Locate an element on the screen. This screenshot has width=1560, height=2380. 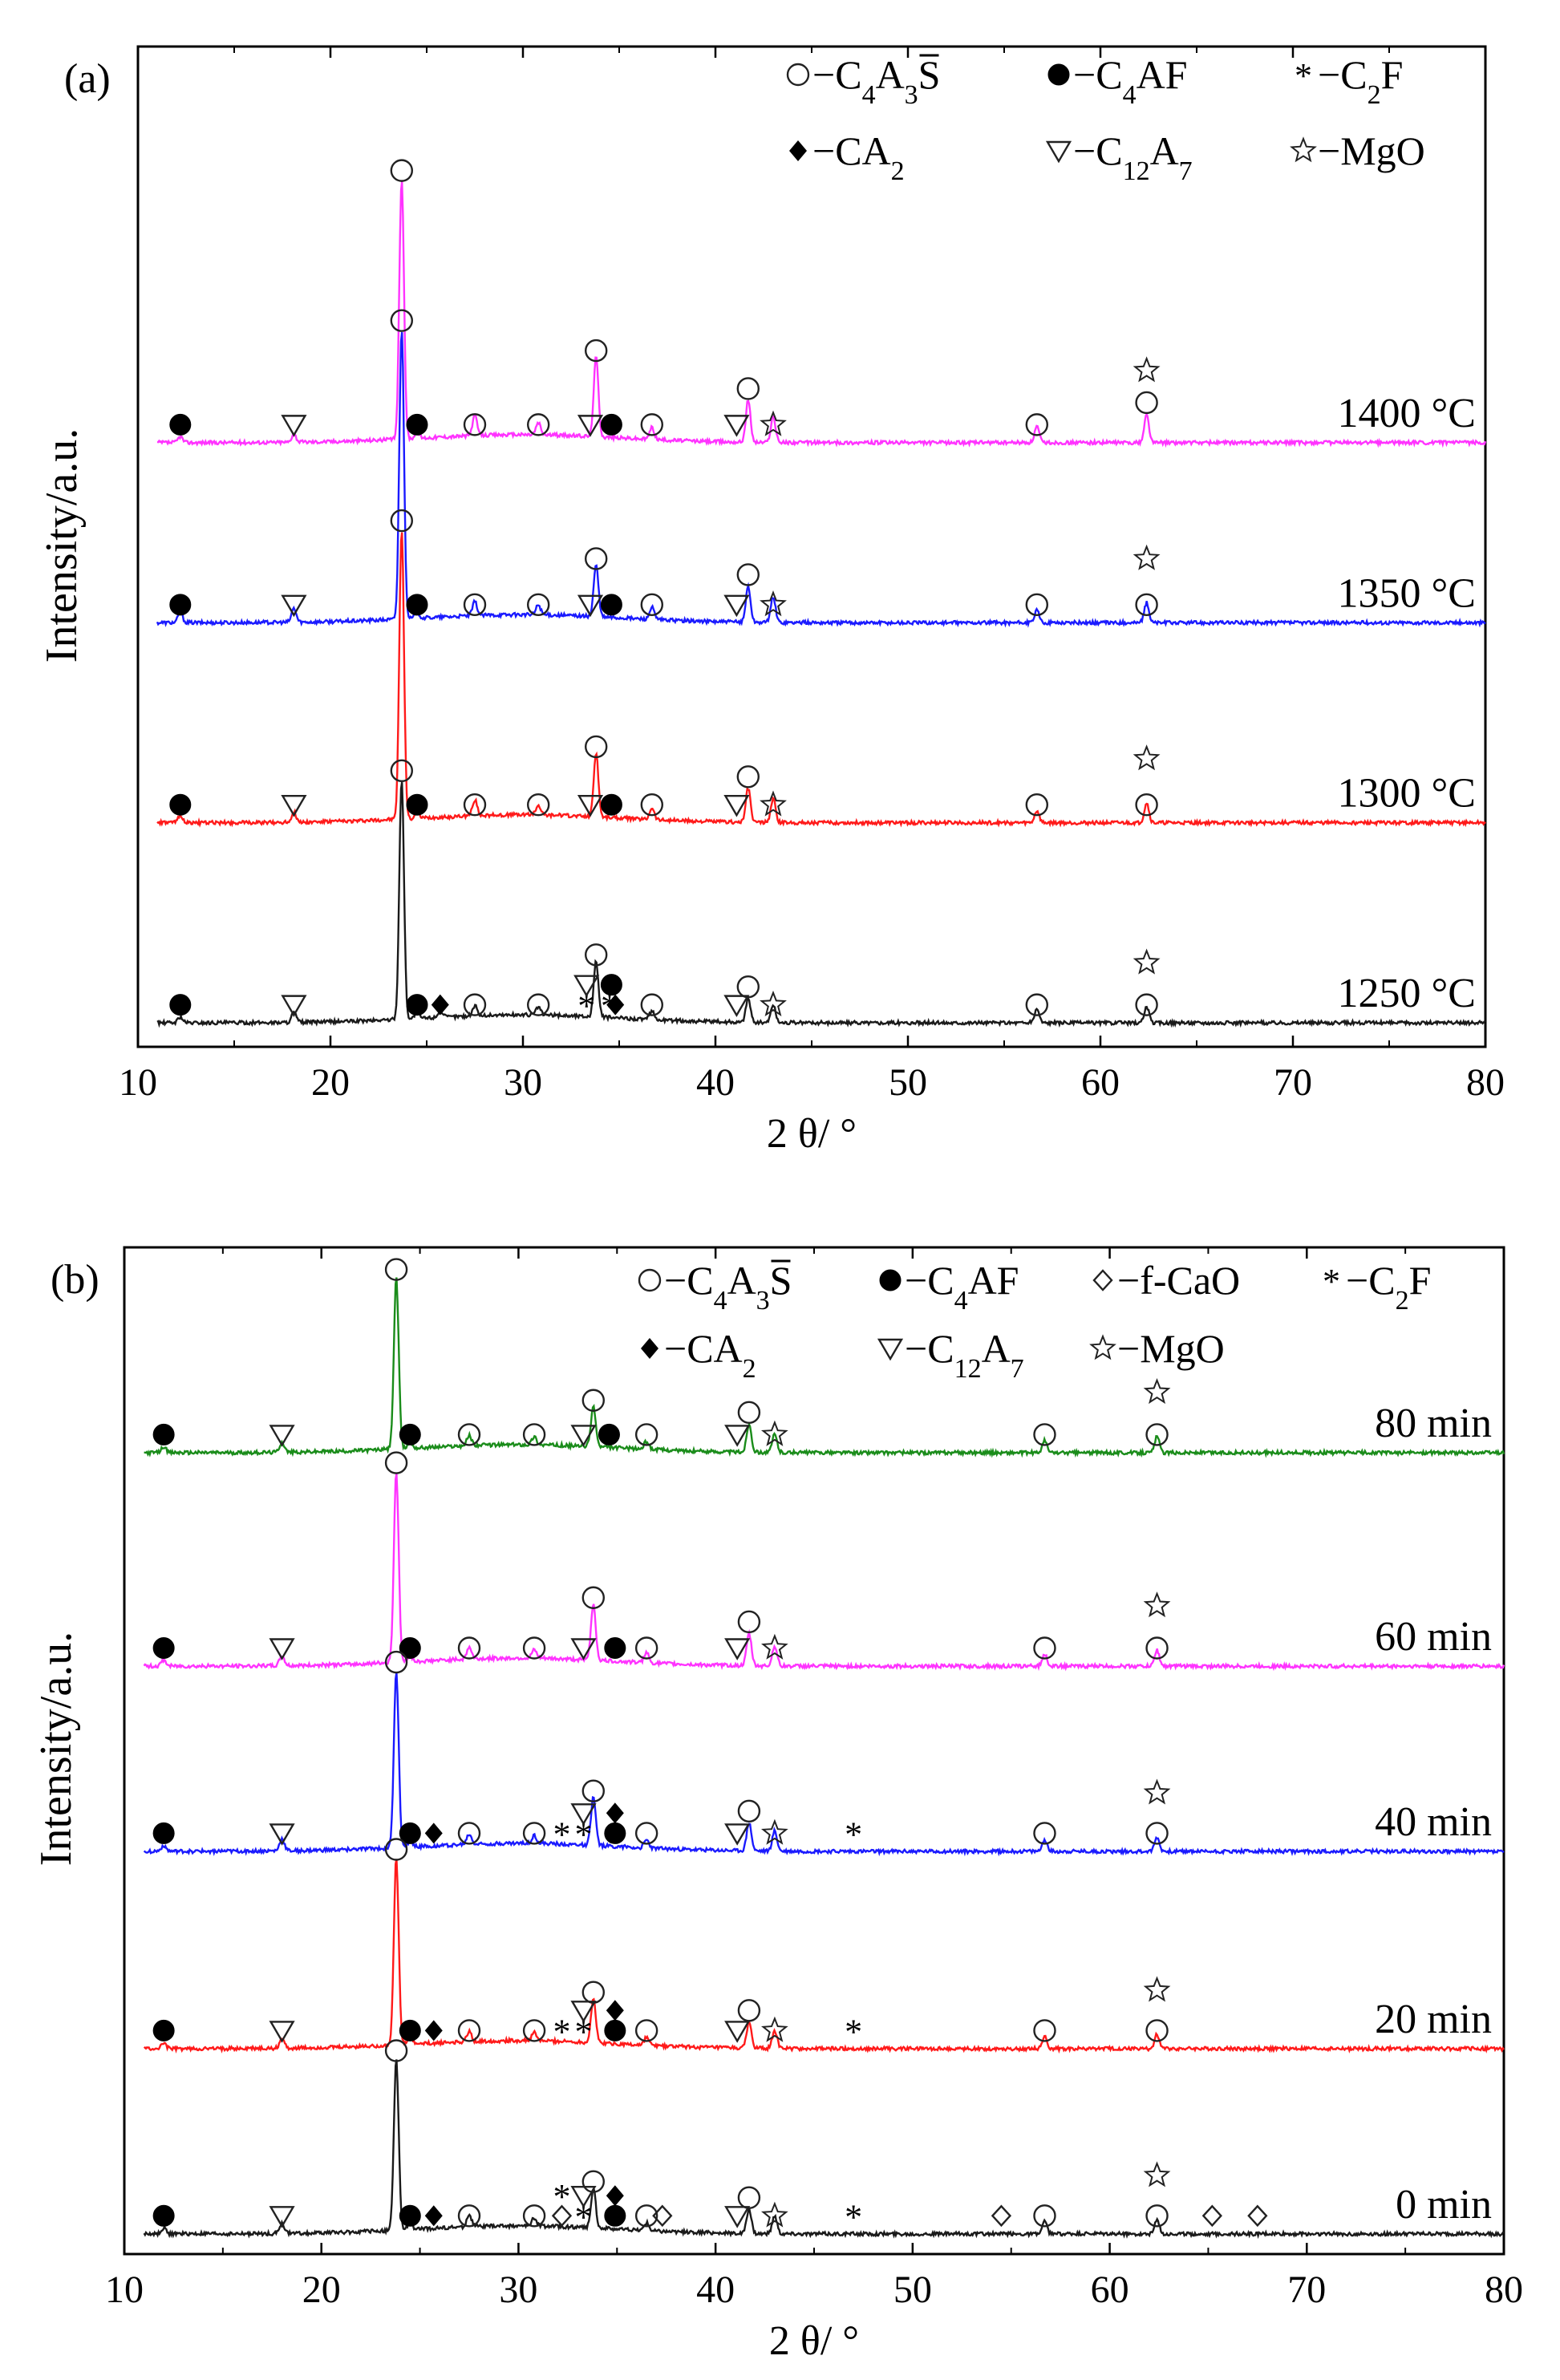
series-label: 80 min is located at coordinates (1433, 1423).